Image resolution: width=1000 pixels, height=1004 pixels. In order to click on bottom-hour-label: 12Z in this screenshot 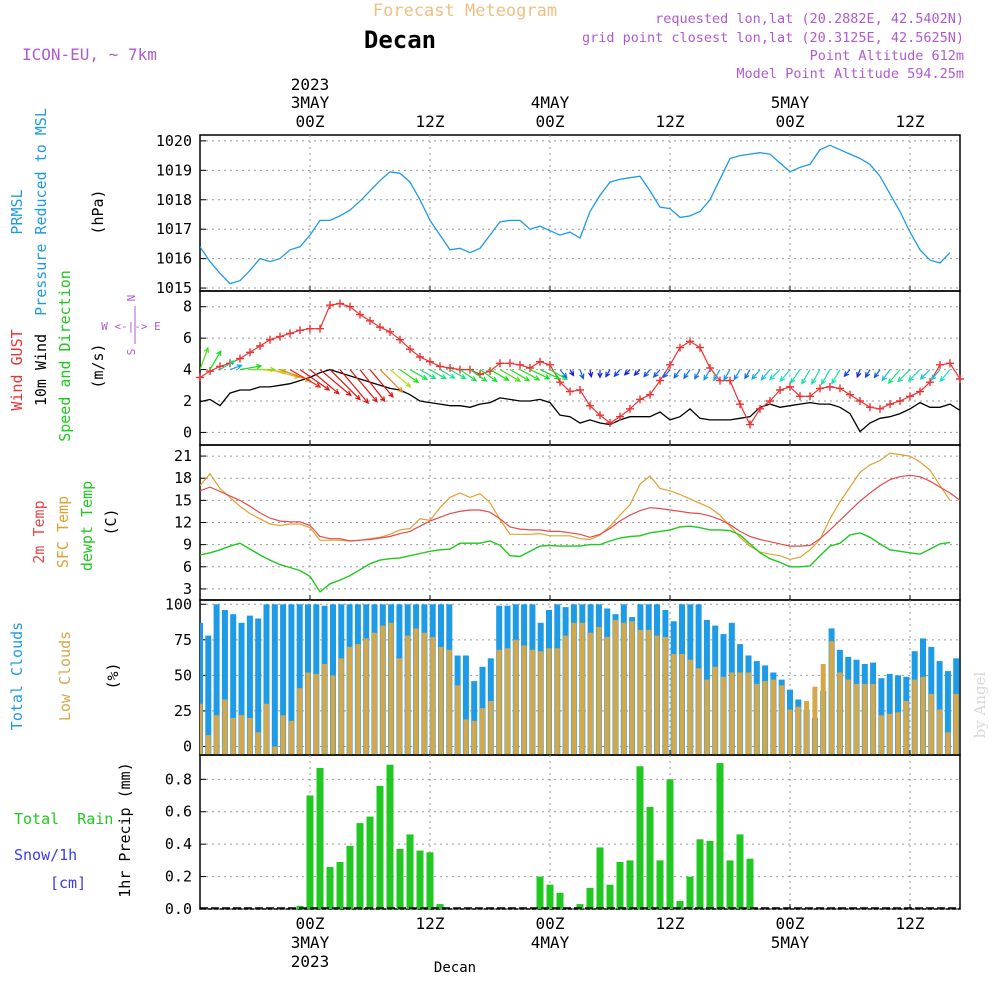, I will do `click(430, 923)`.